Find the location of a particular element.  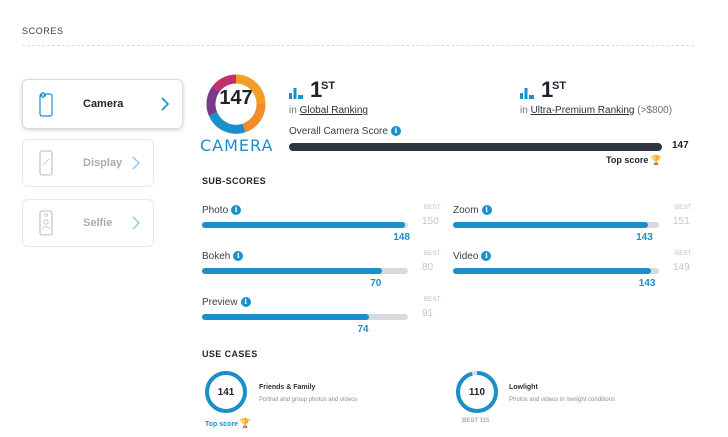

global-ranking-link: Global Ranking is located at coordinates (333, 110).